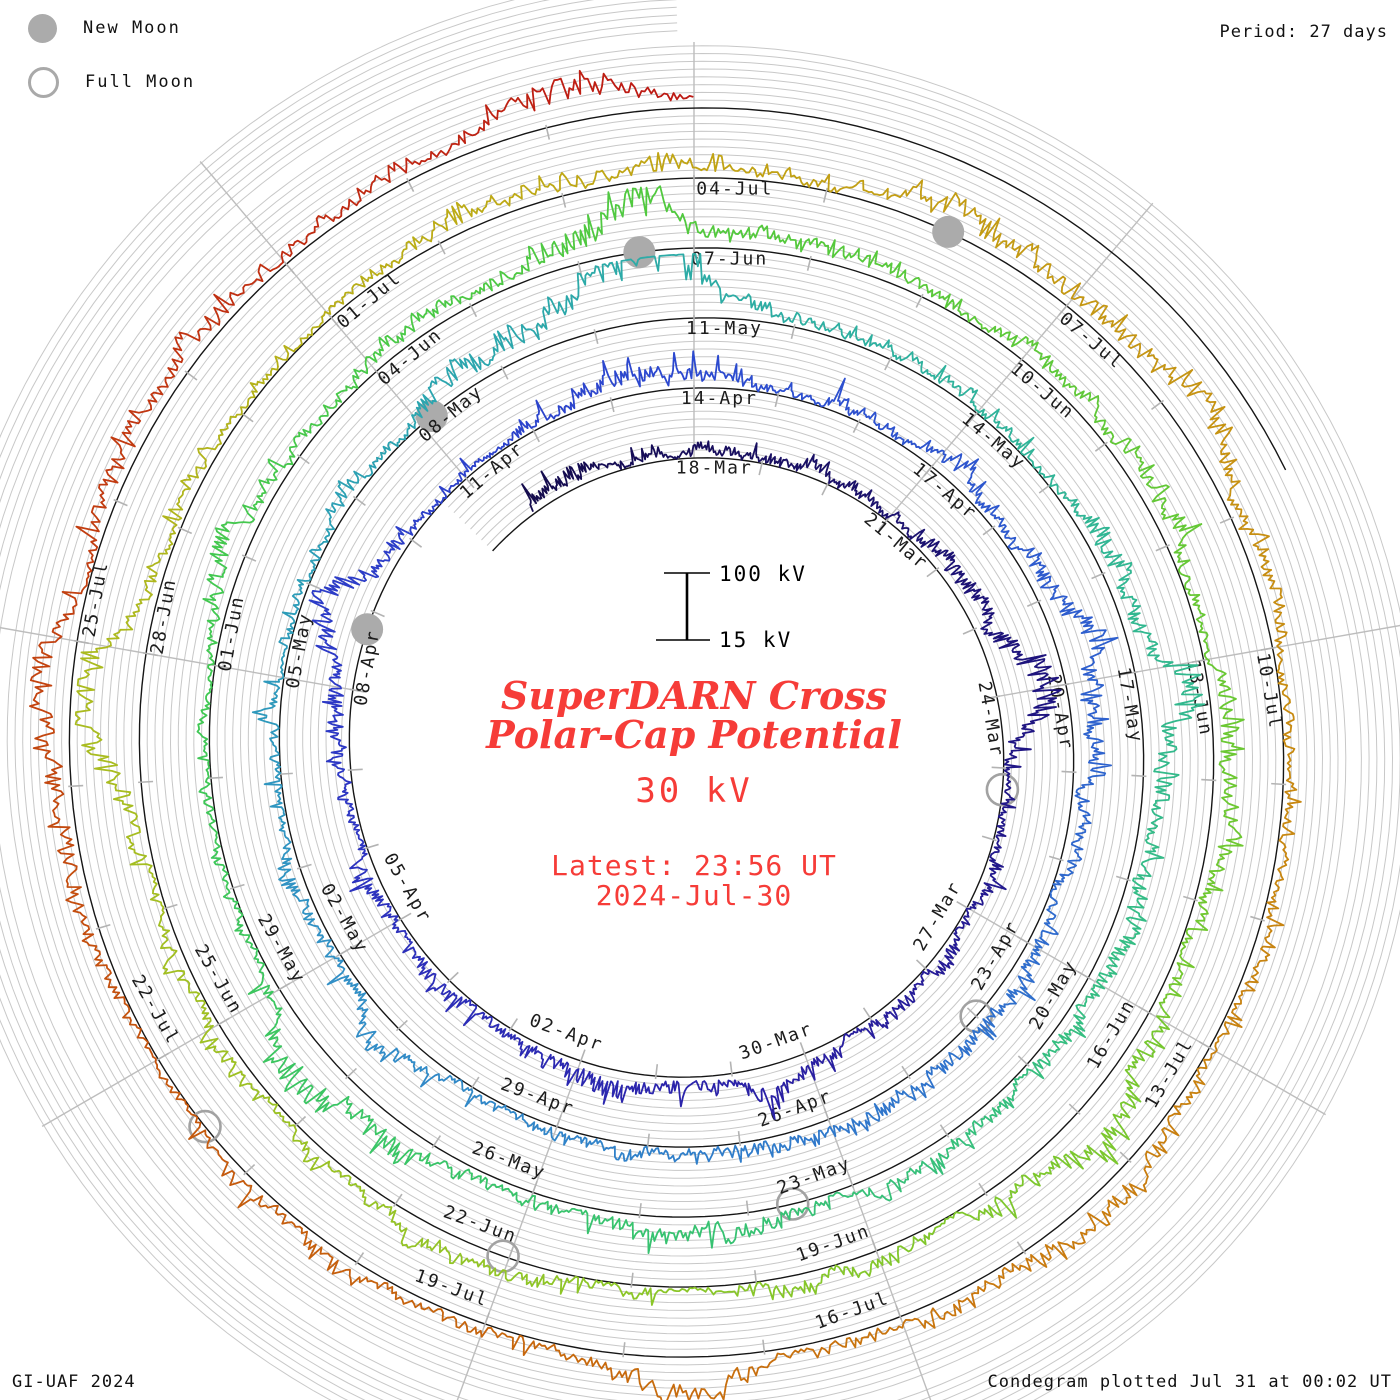 Image resolution: width=1400 pixels, height=1400 pixels. What do you see at coordinates (755, 640) in the screenshot?
I see `scale-min-label: 15 kV` at bounding box center [755, 640].